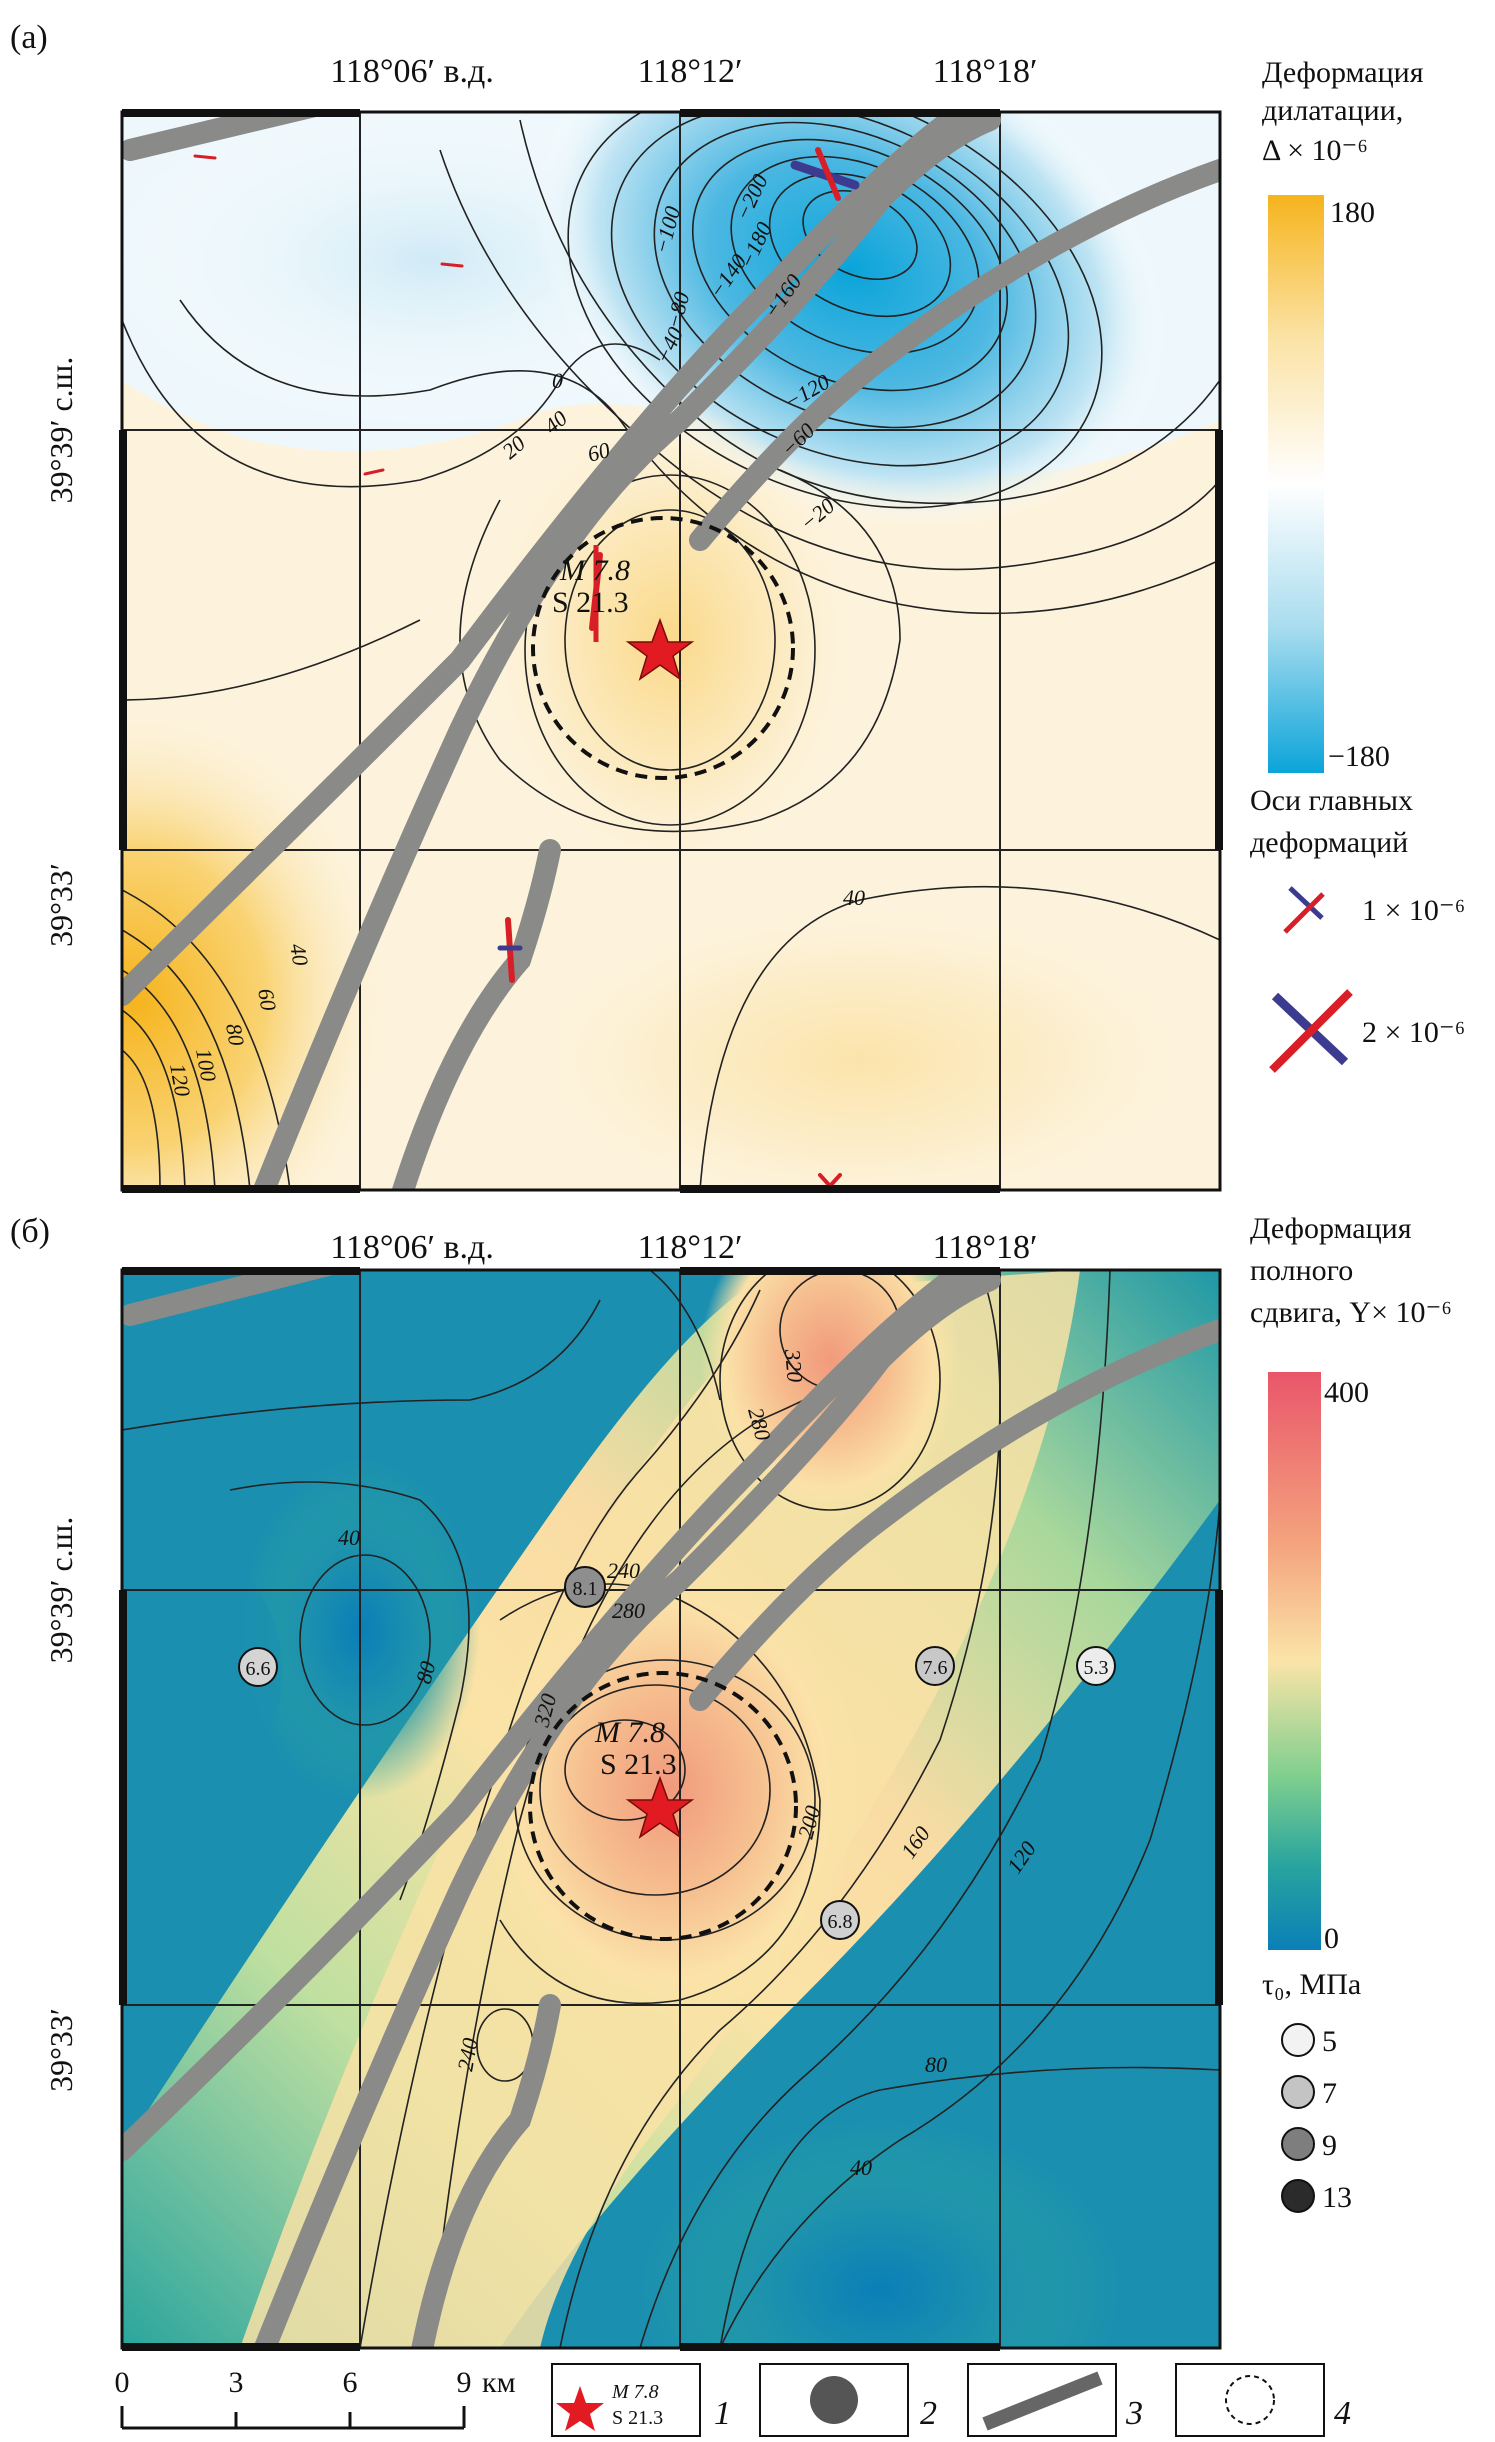 The width and height of the screenshot is (1495, 2442). Describe the element at coordinates (660, 1807) in the screenshot. I see `panel-b-epicenter-star` at that location.